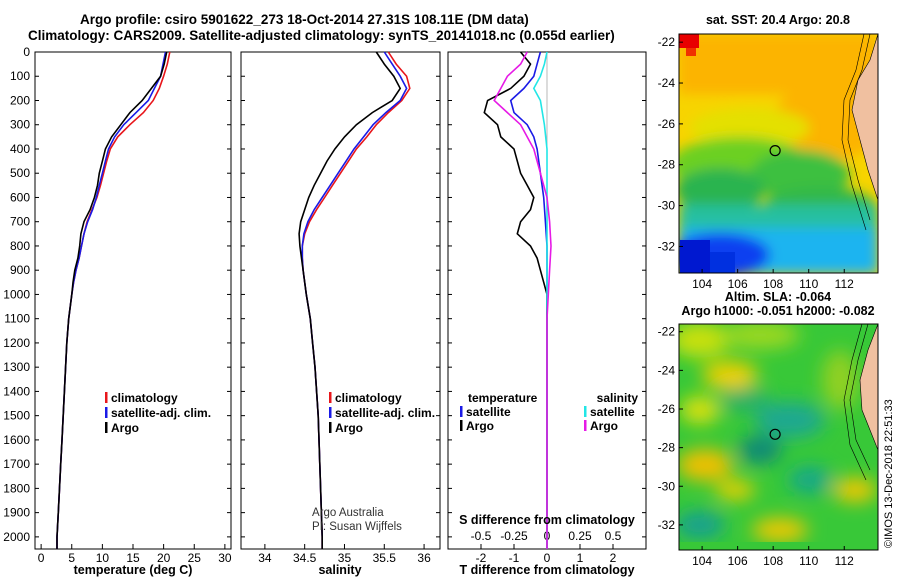 This screenshot has height=580, width=900. I want to click on sla-map-title-line1: Altim. SLA: -0.064, so click(778, 297).